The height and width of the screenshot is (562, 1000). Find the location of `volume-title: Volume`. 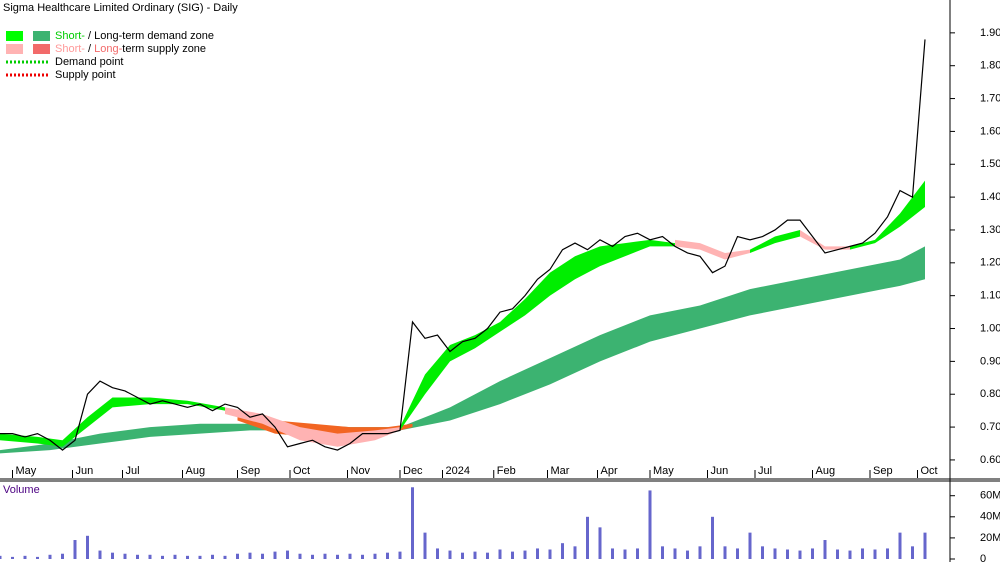

volume-title: Volume is located at coordinates (21, 490).